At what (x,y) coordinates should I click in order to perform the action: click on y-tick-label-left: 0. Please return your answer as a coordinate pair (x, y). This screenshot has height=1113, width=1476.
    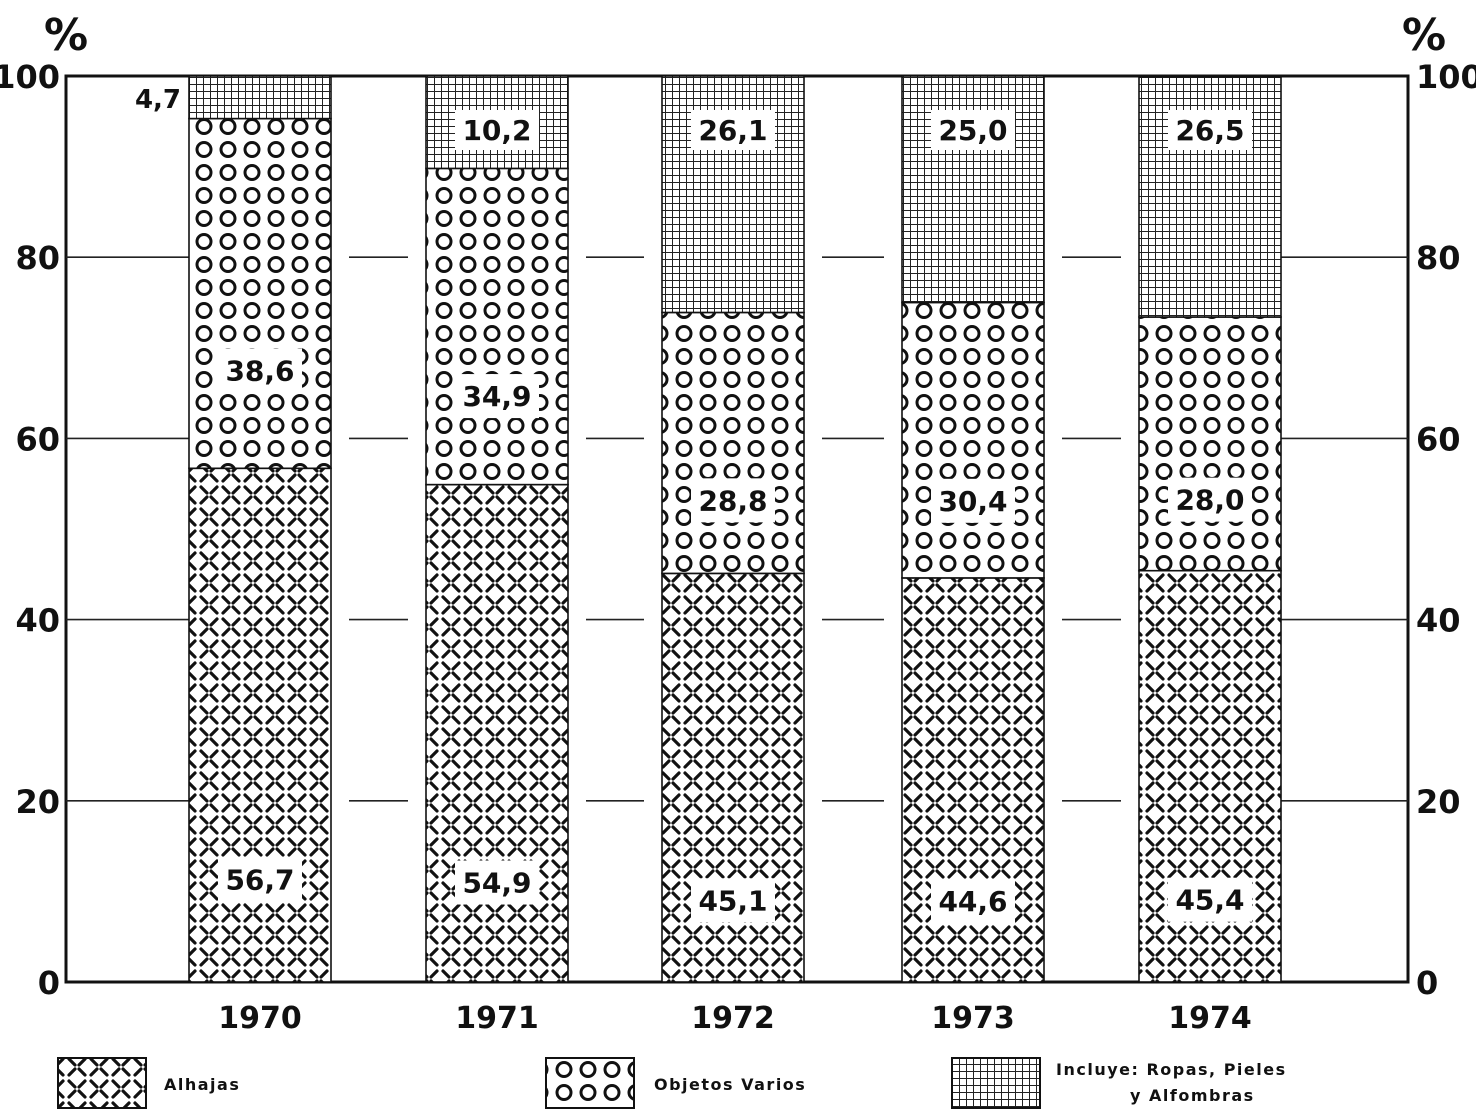
    Looking at the image, I should click on (49, 983).